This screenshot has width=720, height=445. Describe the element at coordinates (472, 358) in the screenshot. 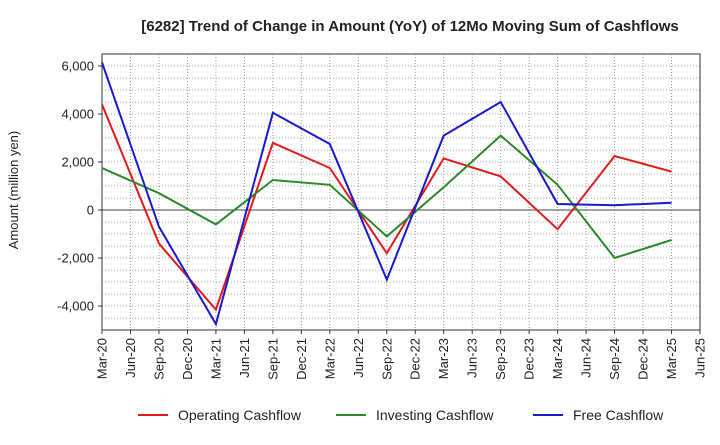

I see `x-tick-label: Jun-23` at that location.